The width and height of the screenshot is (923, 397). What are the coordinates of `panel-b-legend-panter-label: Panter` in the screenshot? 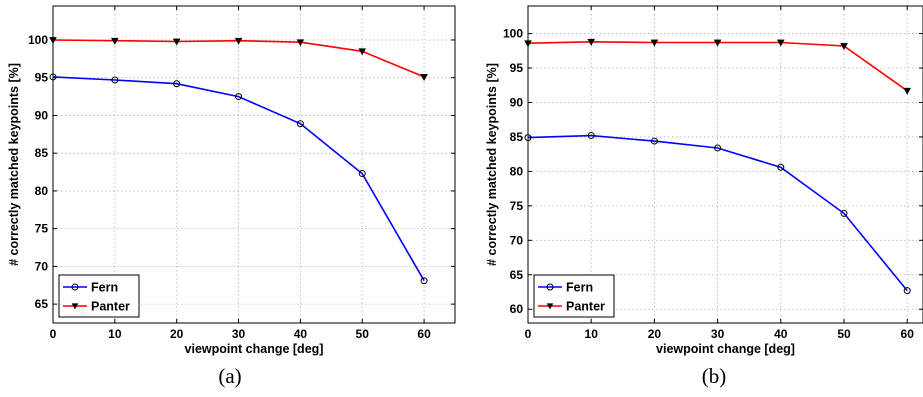 It's located at (585, 307).